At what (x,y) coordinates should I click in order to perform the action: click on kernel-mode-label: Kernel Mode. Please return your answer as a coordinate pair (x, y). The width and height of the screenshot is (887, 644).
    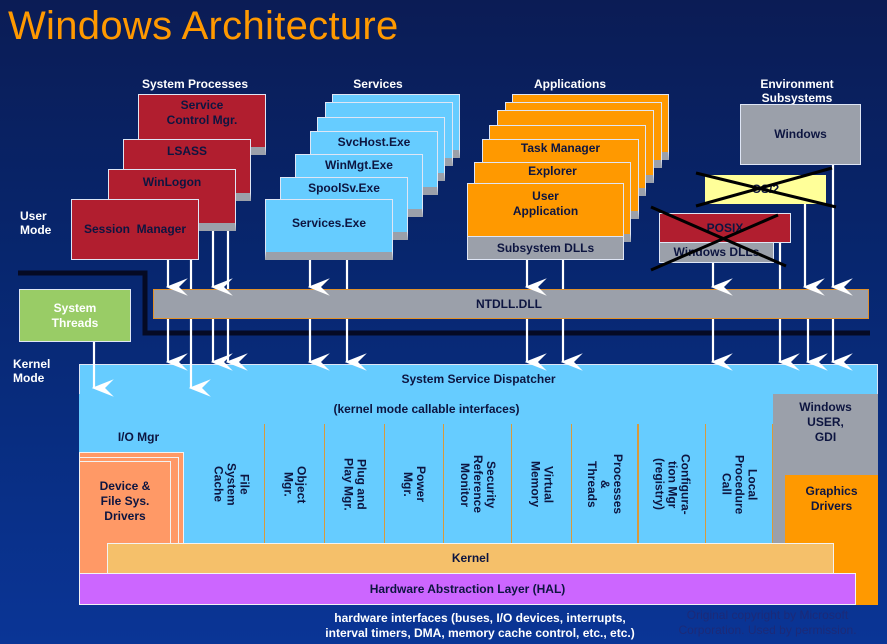
    Looking at the image, I should click on (31, 371).